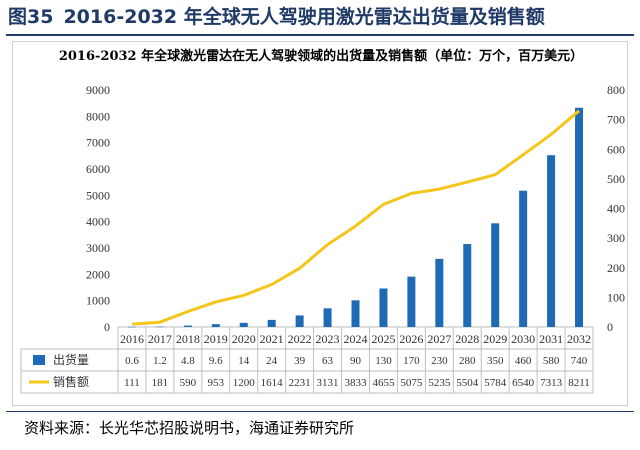  I want to click on y-right-tick-label: 600, so click(616, 149).